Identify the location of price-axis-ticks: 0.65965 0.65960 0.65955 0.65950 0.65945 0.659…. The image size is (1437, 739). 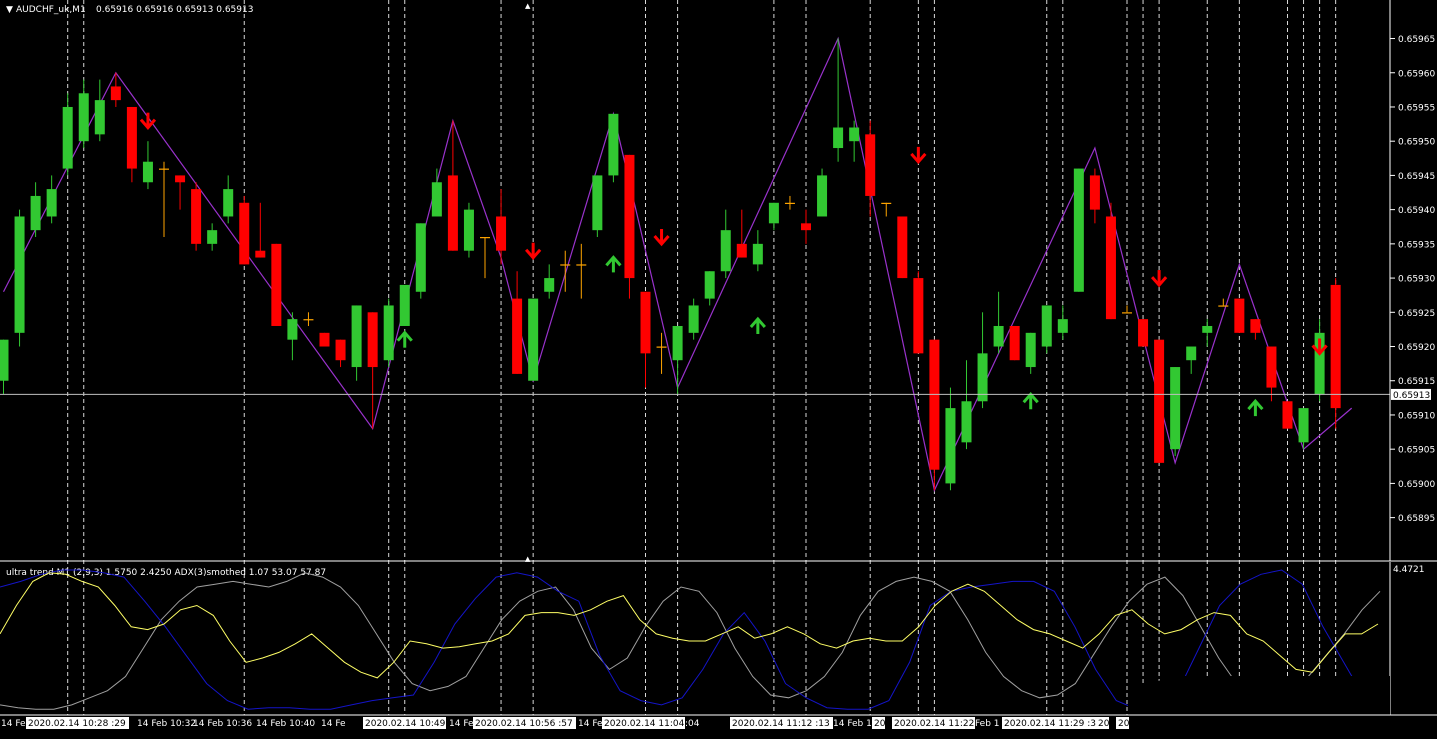
(1412, 279).